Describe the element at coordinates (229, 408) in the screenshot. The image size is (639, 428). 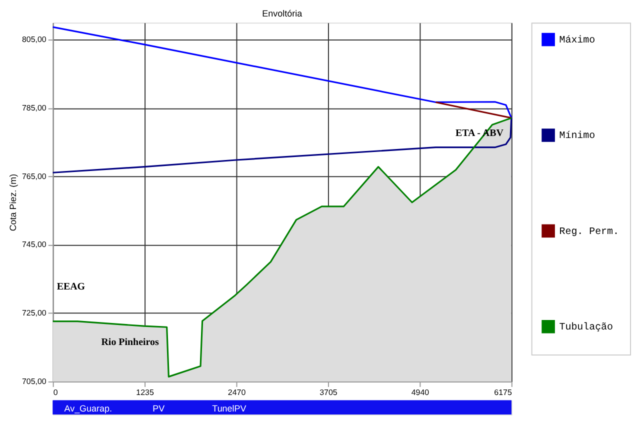
I see `text: TunelPV` at that location.